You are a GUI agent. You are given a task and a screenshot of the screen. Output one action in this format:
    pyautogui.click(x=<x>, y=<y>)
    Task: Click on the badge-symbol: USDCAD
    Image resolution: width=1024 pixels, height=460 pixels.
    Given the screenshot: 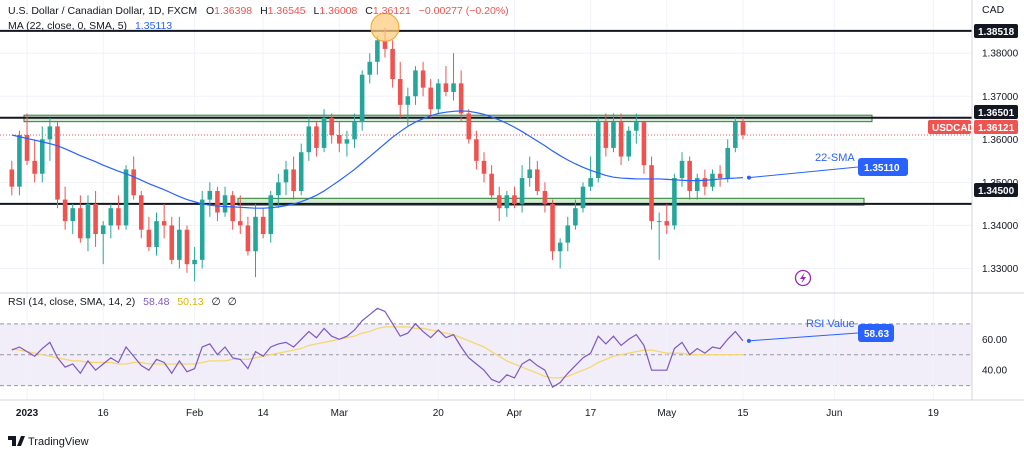 What is the action you would take?
    pyautogui.click(x=951, y=127)
    